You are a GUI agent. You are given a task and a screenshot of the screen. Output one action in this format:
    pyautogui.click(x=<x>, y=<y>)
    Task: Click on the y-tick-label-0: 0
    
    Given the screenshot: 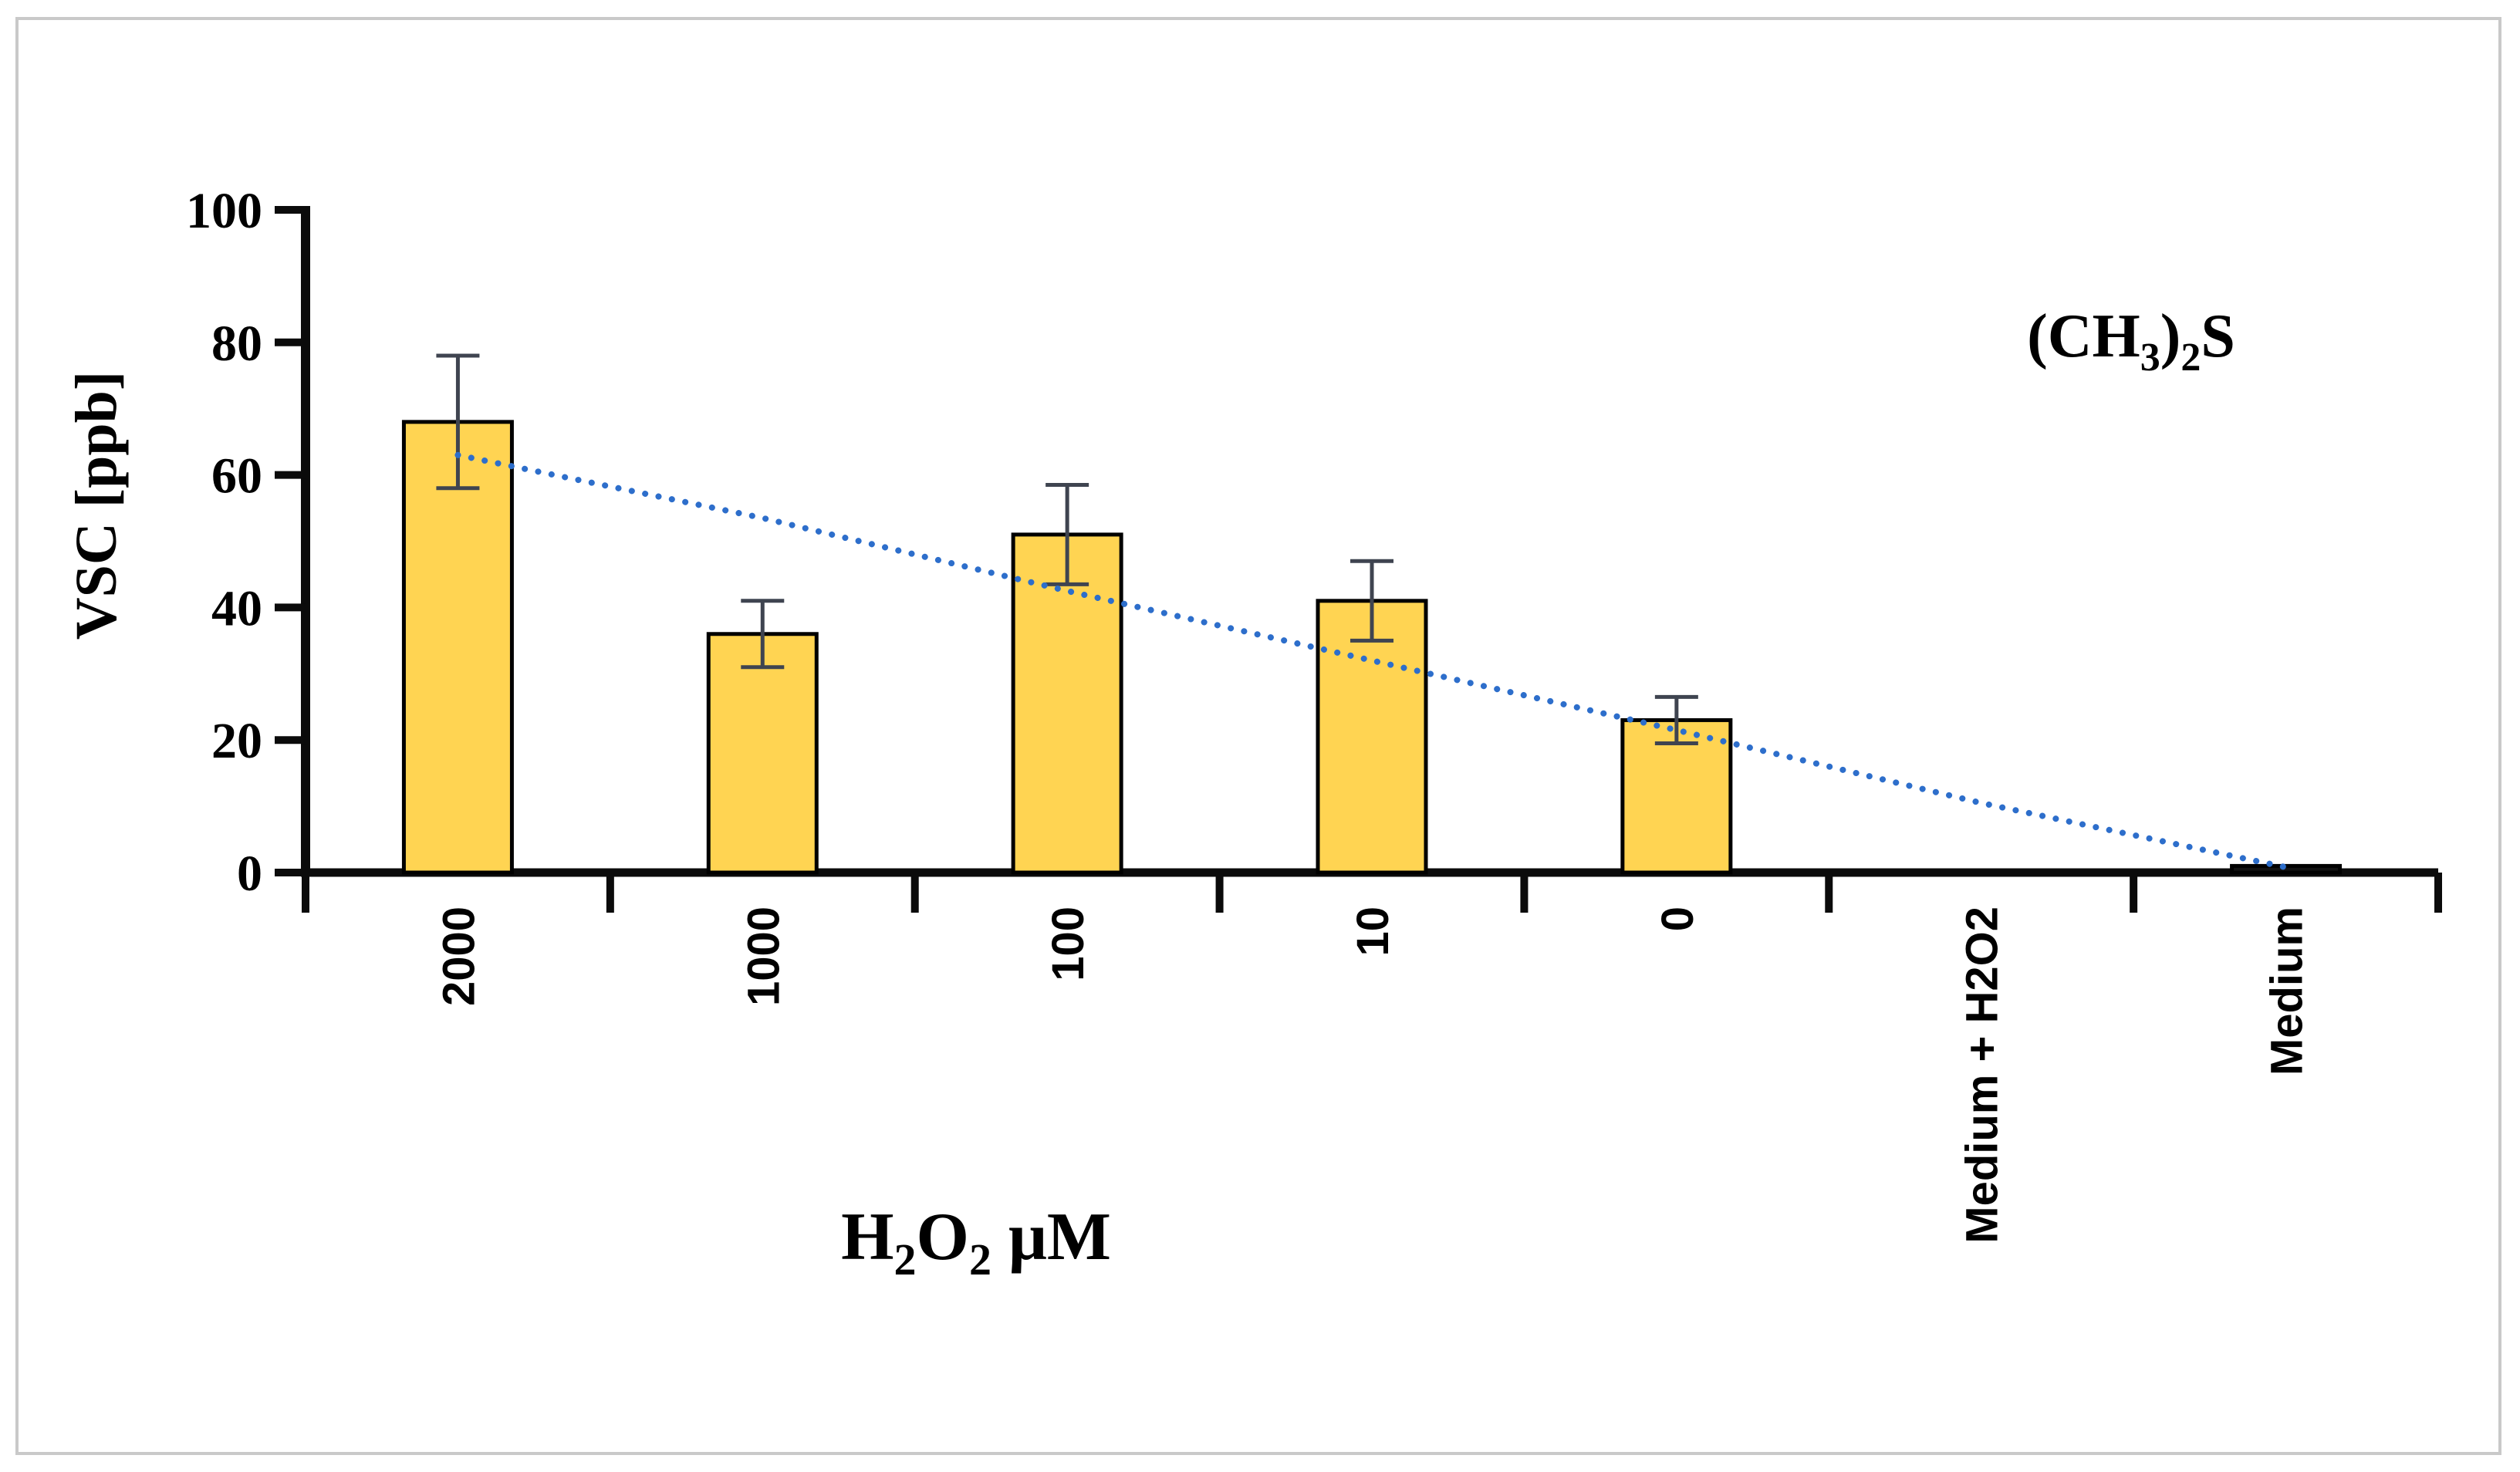 What is the action you would take?
    pyautogui.click(x=249, y=874)
    